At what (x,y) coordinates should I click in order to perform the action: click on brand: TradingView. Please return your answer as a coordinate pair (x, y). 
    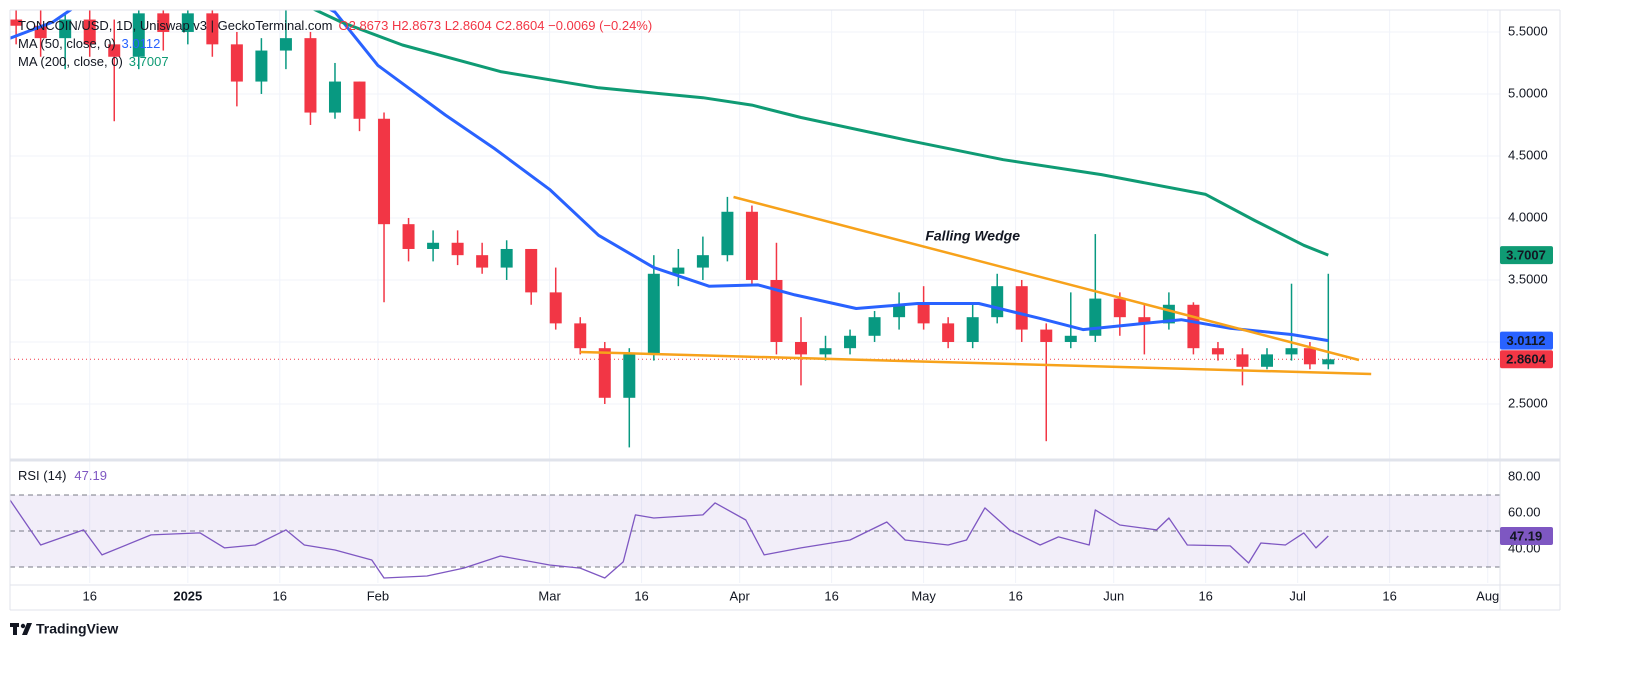
    Looking at the image, I should click on (77, 629).